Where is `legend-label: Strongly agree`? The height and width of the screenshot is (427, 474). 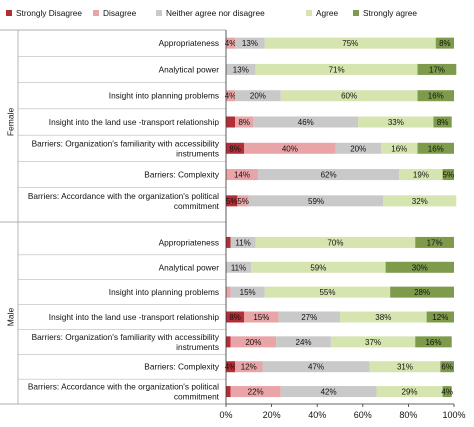
legend-label: Strongly agree is located at coordinates (390, 13).